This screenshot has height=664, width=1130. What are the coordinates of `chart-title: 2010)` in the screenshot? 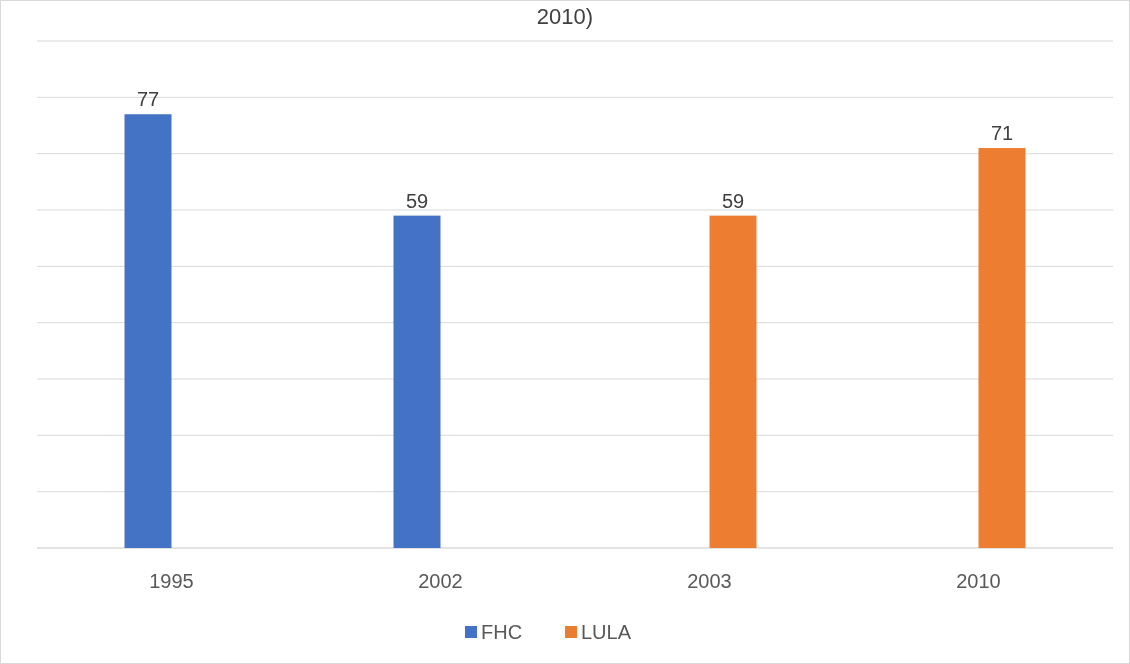 It's located at (565, 16).